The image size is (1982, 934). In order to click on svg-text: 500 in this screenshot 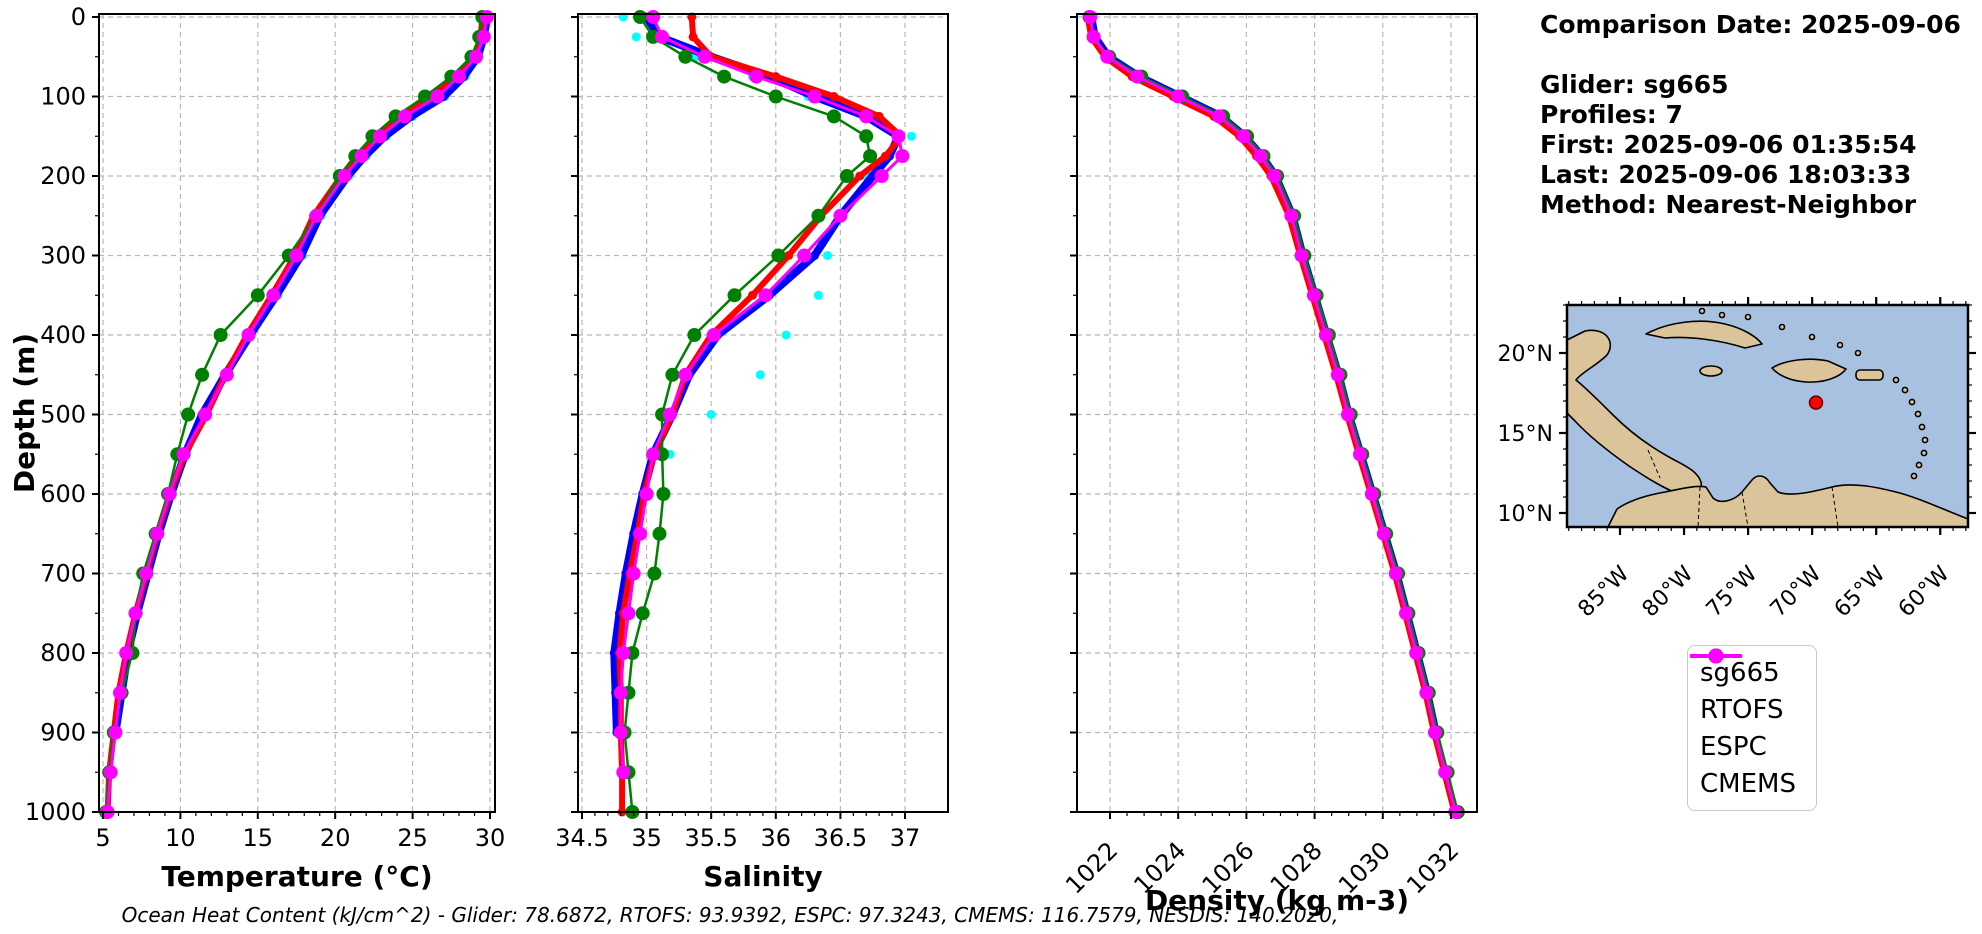, I will do `click(63, 415)`.